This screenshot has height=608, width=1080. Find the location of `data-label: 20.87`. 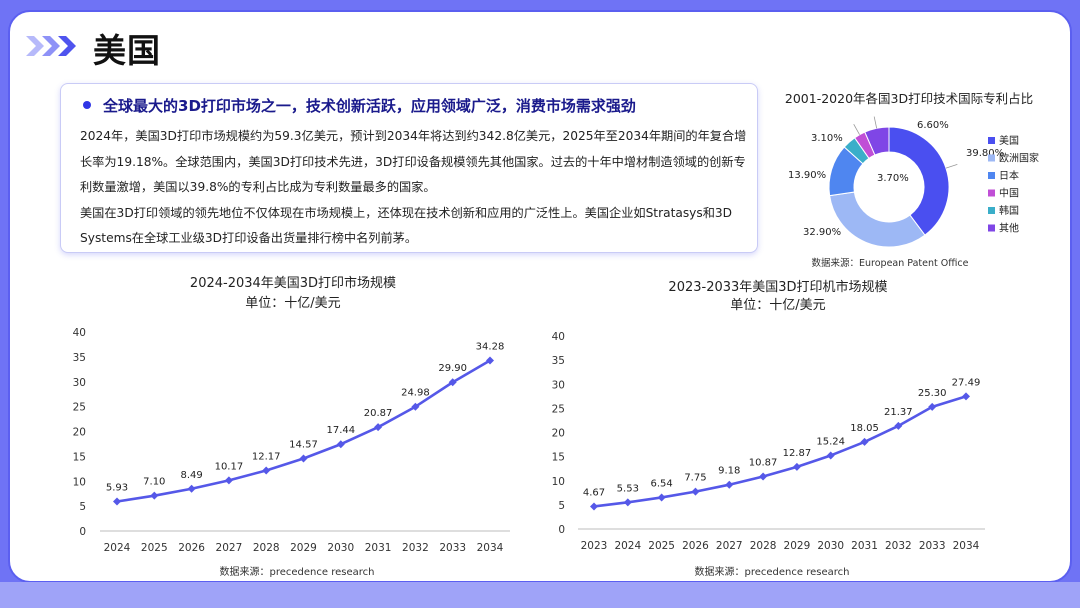

data-label: 20.87 is located at coordinates (378, 413).